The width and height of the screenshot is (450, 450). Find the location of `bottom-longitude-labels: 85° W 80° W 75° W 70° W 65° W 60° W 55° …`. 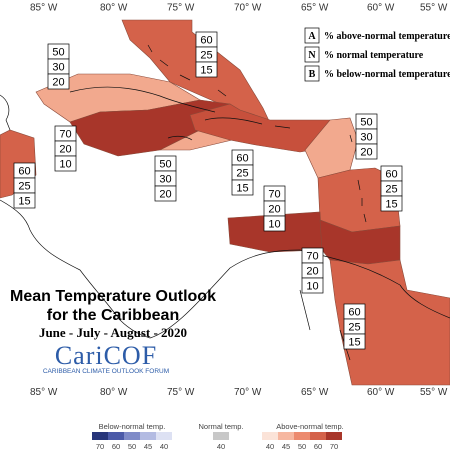

bottom-longitude-labels: 85° W 80° W 75° W 70° W 65° W 60° W 55° … is located at coordinates (239, 392).